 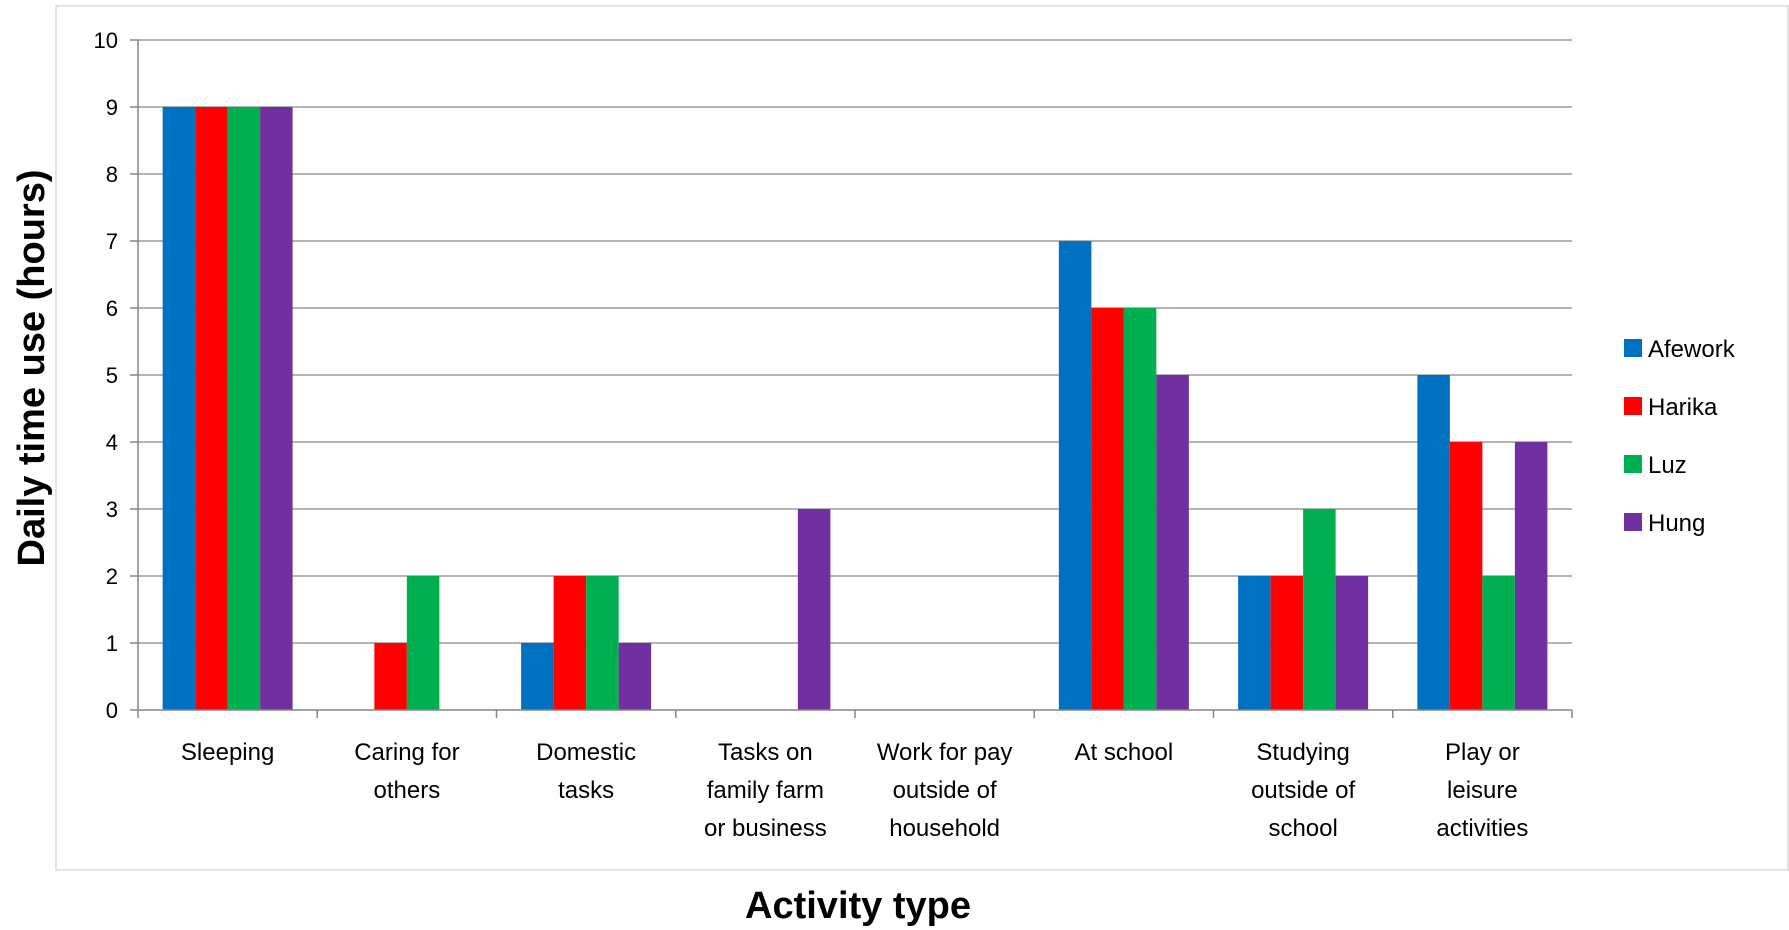 What do you see at coordinates (855, 714) in the screenshot?
I see `x-tick-marks` at bounding box center [855, 714].